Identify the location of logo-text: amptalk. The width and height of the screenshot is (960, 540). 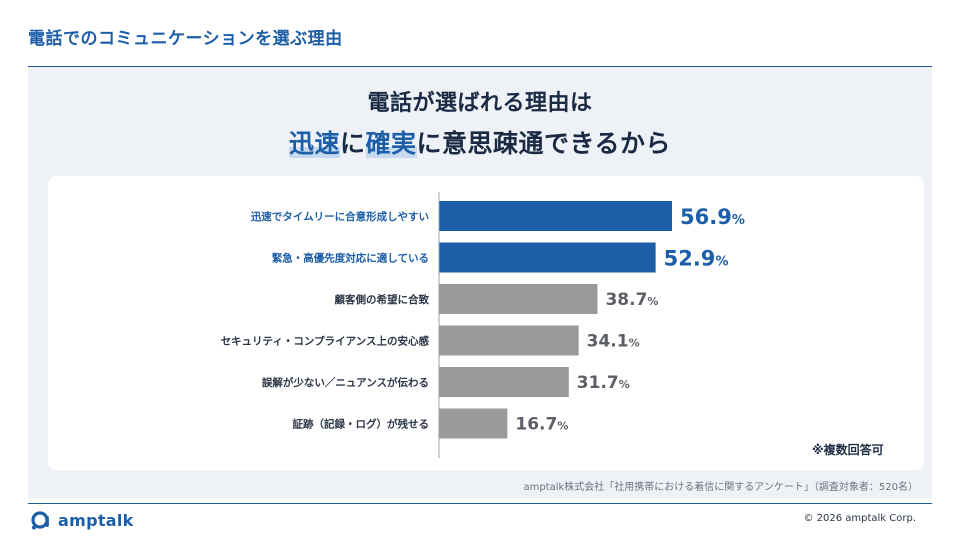
(96, 520).